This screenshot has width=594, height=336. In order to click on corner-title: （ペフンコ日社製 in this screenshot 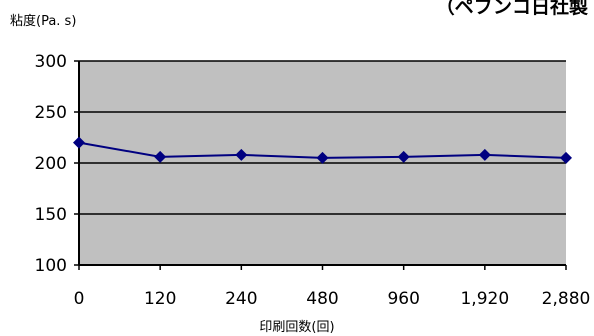, I will do `click(511, 9)`.